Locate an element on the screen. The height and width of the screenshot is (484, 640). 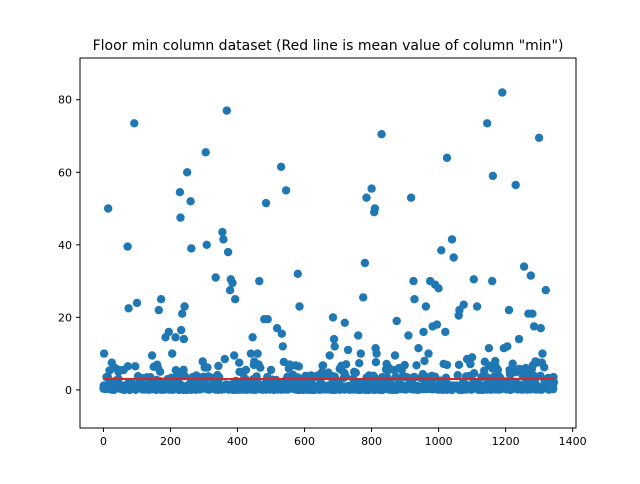
x-tick-label: 1400 is located at coordinates (573, 441).